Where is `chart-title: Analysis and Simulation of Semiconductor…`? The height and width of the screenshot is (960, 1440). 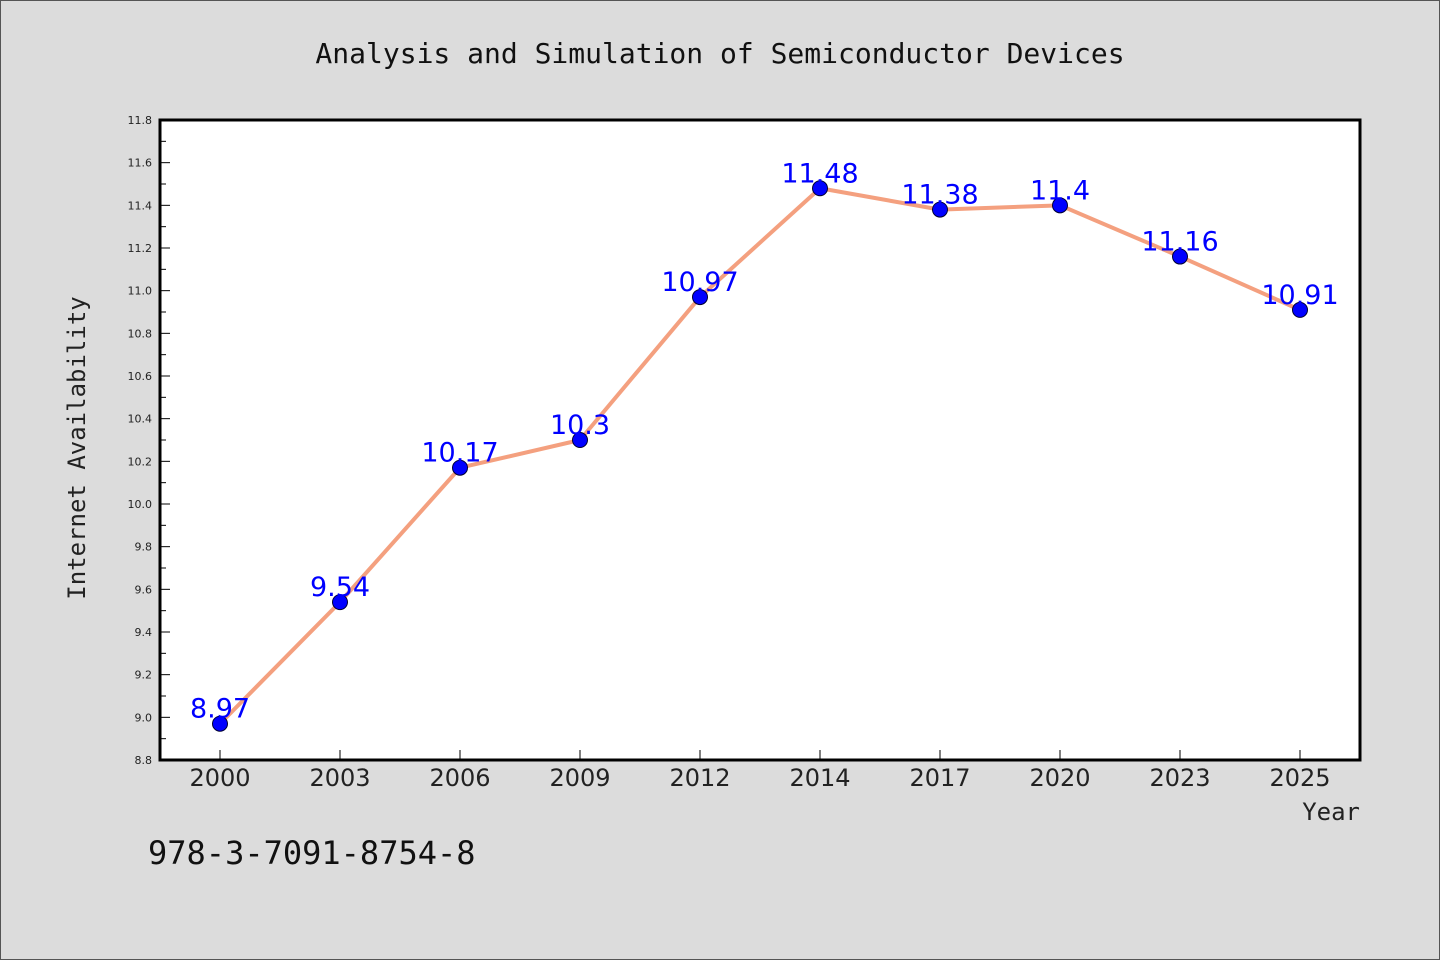 chart-title: Analysis and Simulation of Semiconductor… is located at coordinates (719, 53).